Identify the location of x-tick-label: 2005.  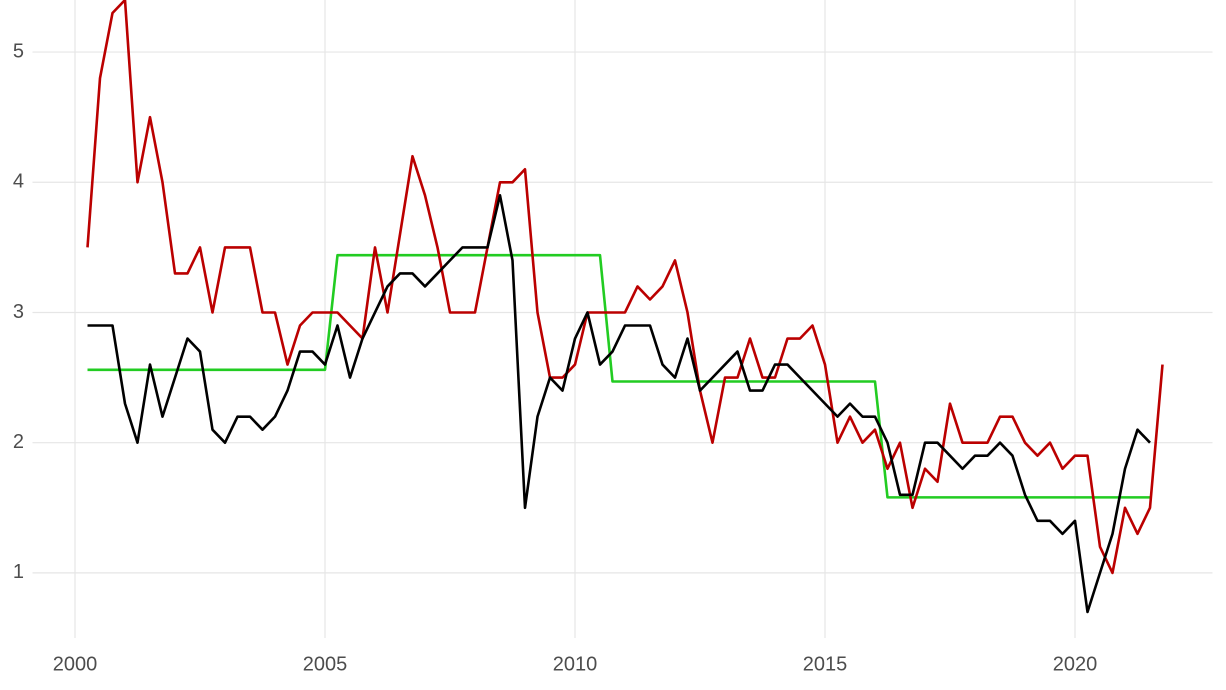
(325, 664).